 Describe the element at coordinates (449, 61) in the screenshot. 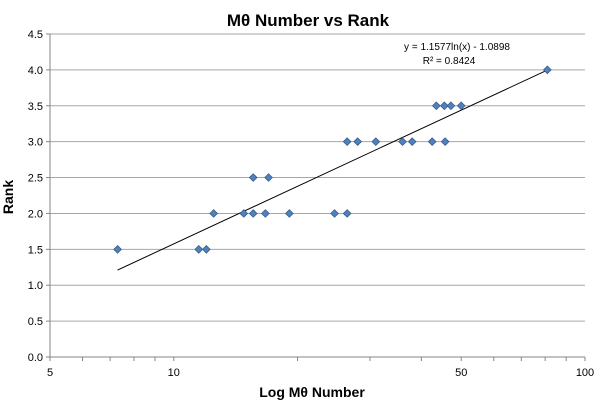

I see `trendline-r-squared: R² = 0.8424` at that location.